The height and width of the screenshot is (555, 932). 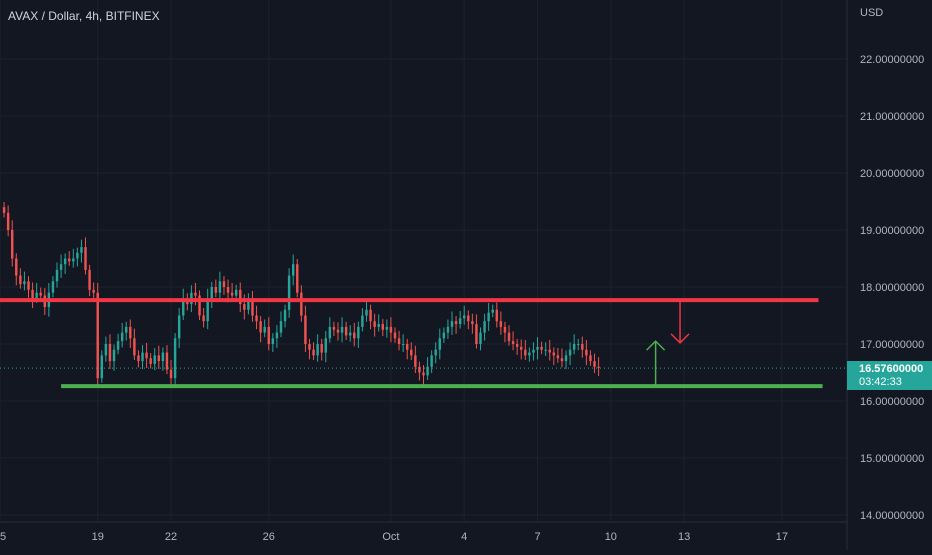 I want to click on time-tick-label: 10, so click(x=611, y=537).